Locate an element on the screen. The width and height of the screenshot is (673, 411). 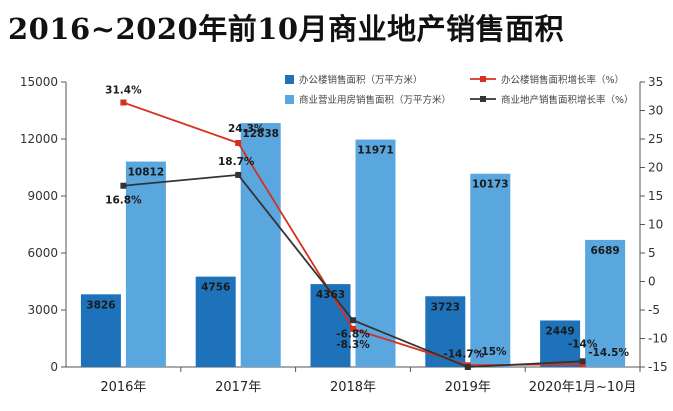
right-tick-label: -5 is located at coordinates (654, 310).